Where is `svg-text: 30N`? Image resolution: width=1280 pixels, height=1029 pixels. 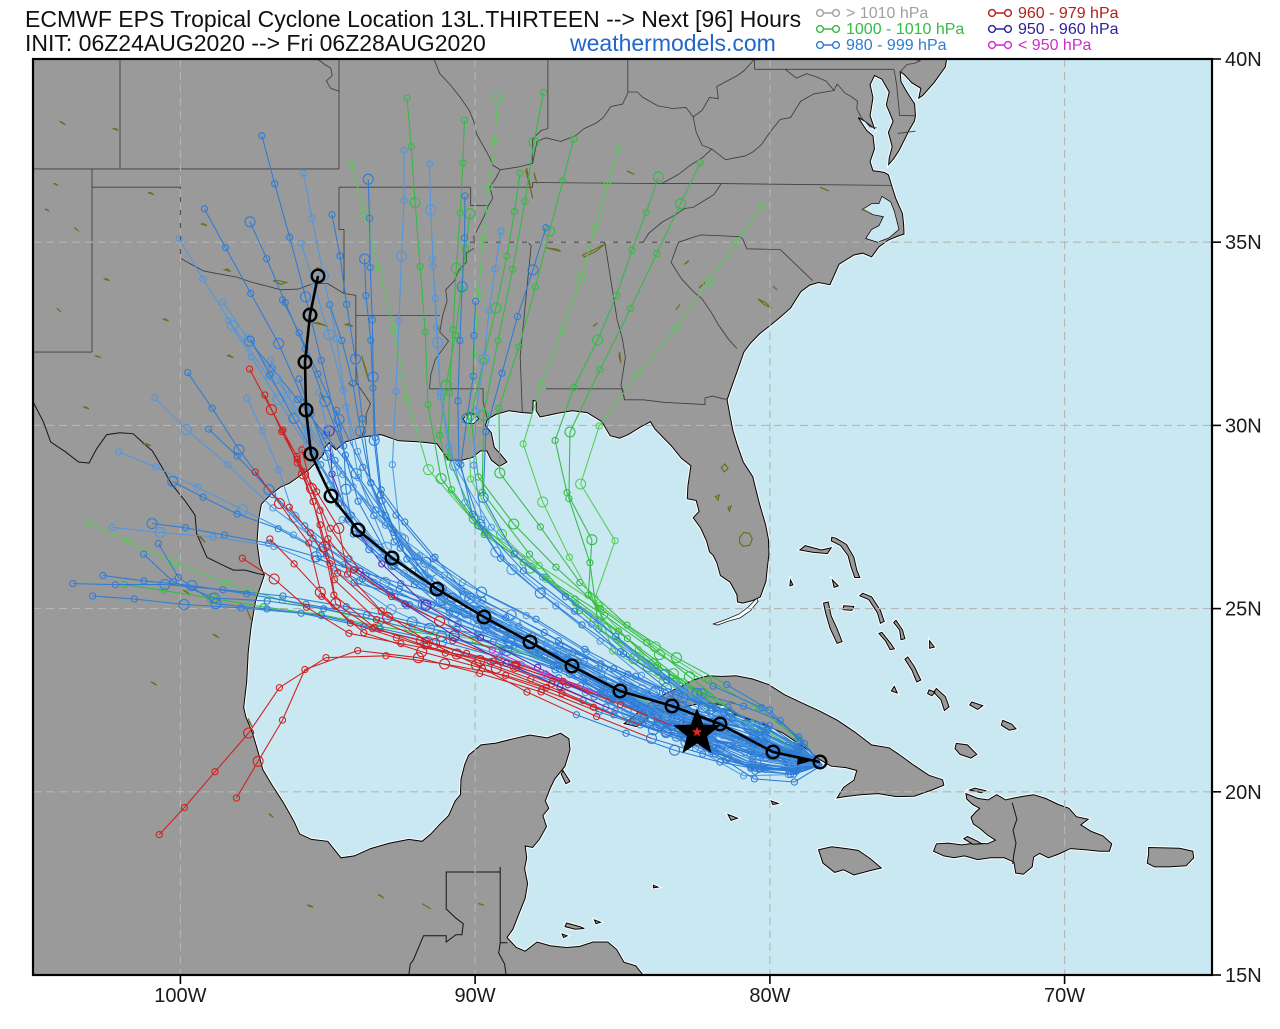
svg-text: 30N is located at coordinates (1243, 426).